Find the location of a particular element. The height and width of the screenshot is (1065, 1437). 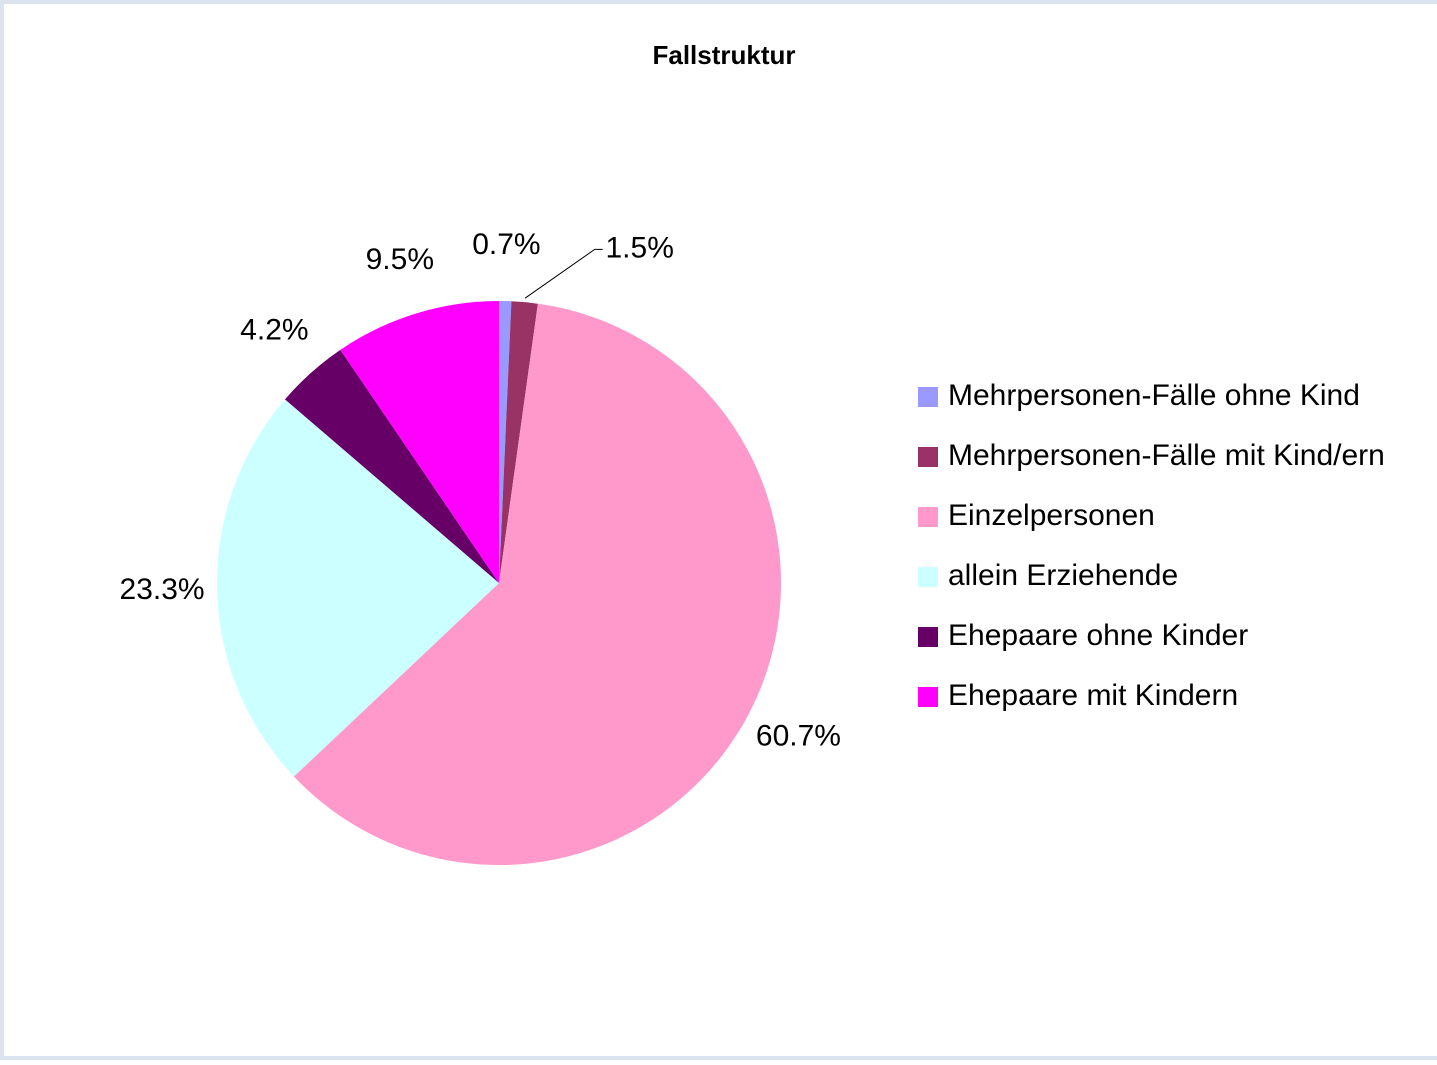

data-label: 9.5% is located at coordinates (400, 259).